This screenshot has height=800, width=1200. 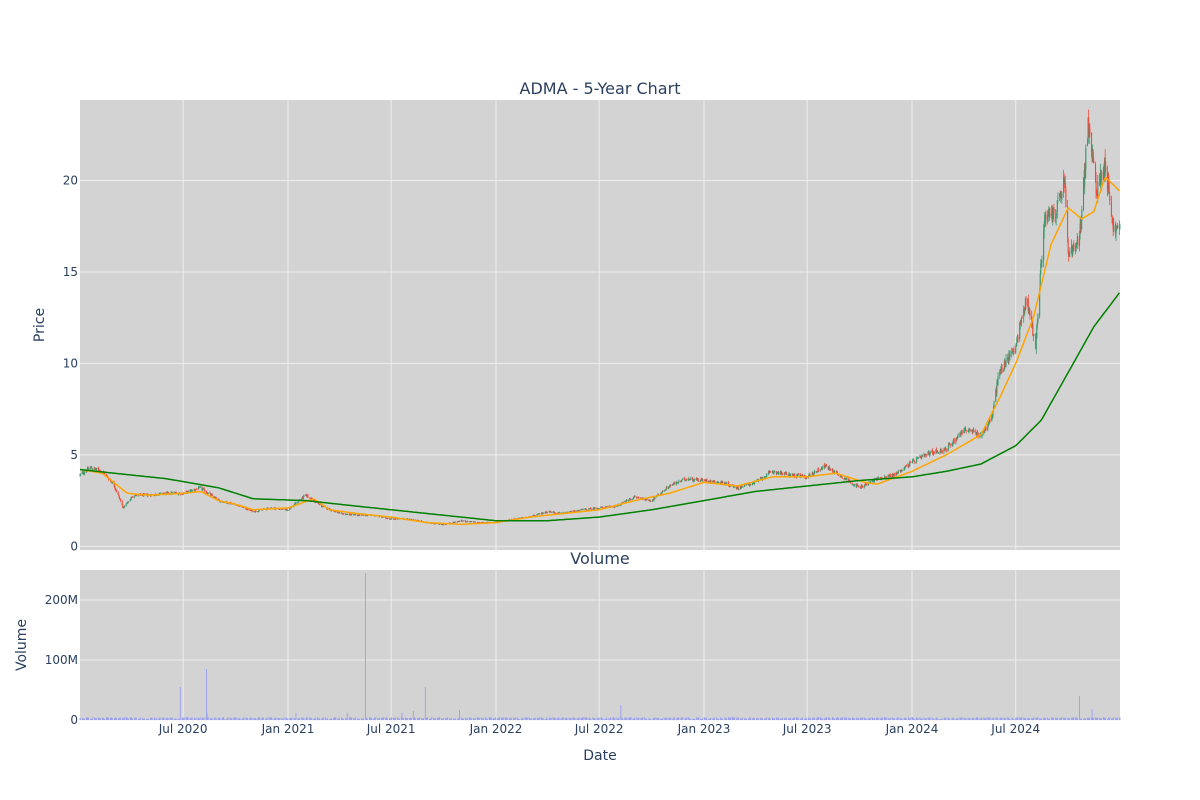 What do you see at coordinates (74, 720) in the screenshot?
I see `volume-y-tick-label: 0` at bounding box center [74, 720].